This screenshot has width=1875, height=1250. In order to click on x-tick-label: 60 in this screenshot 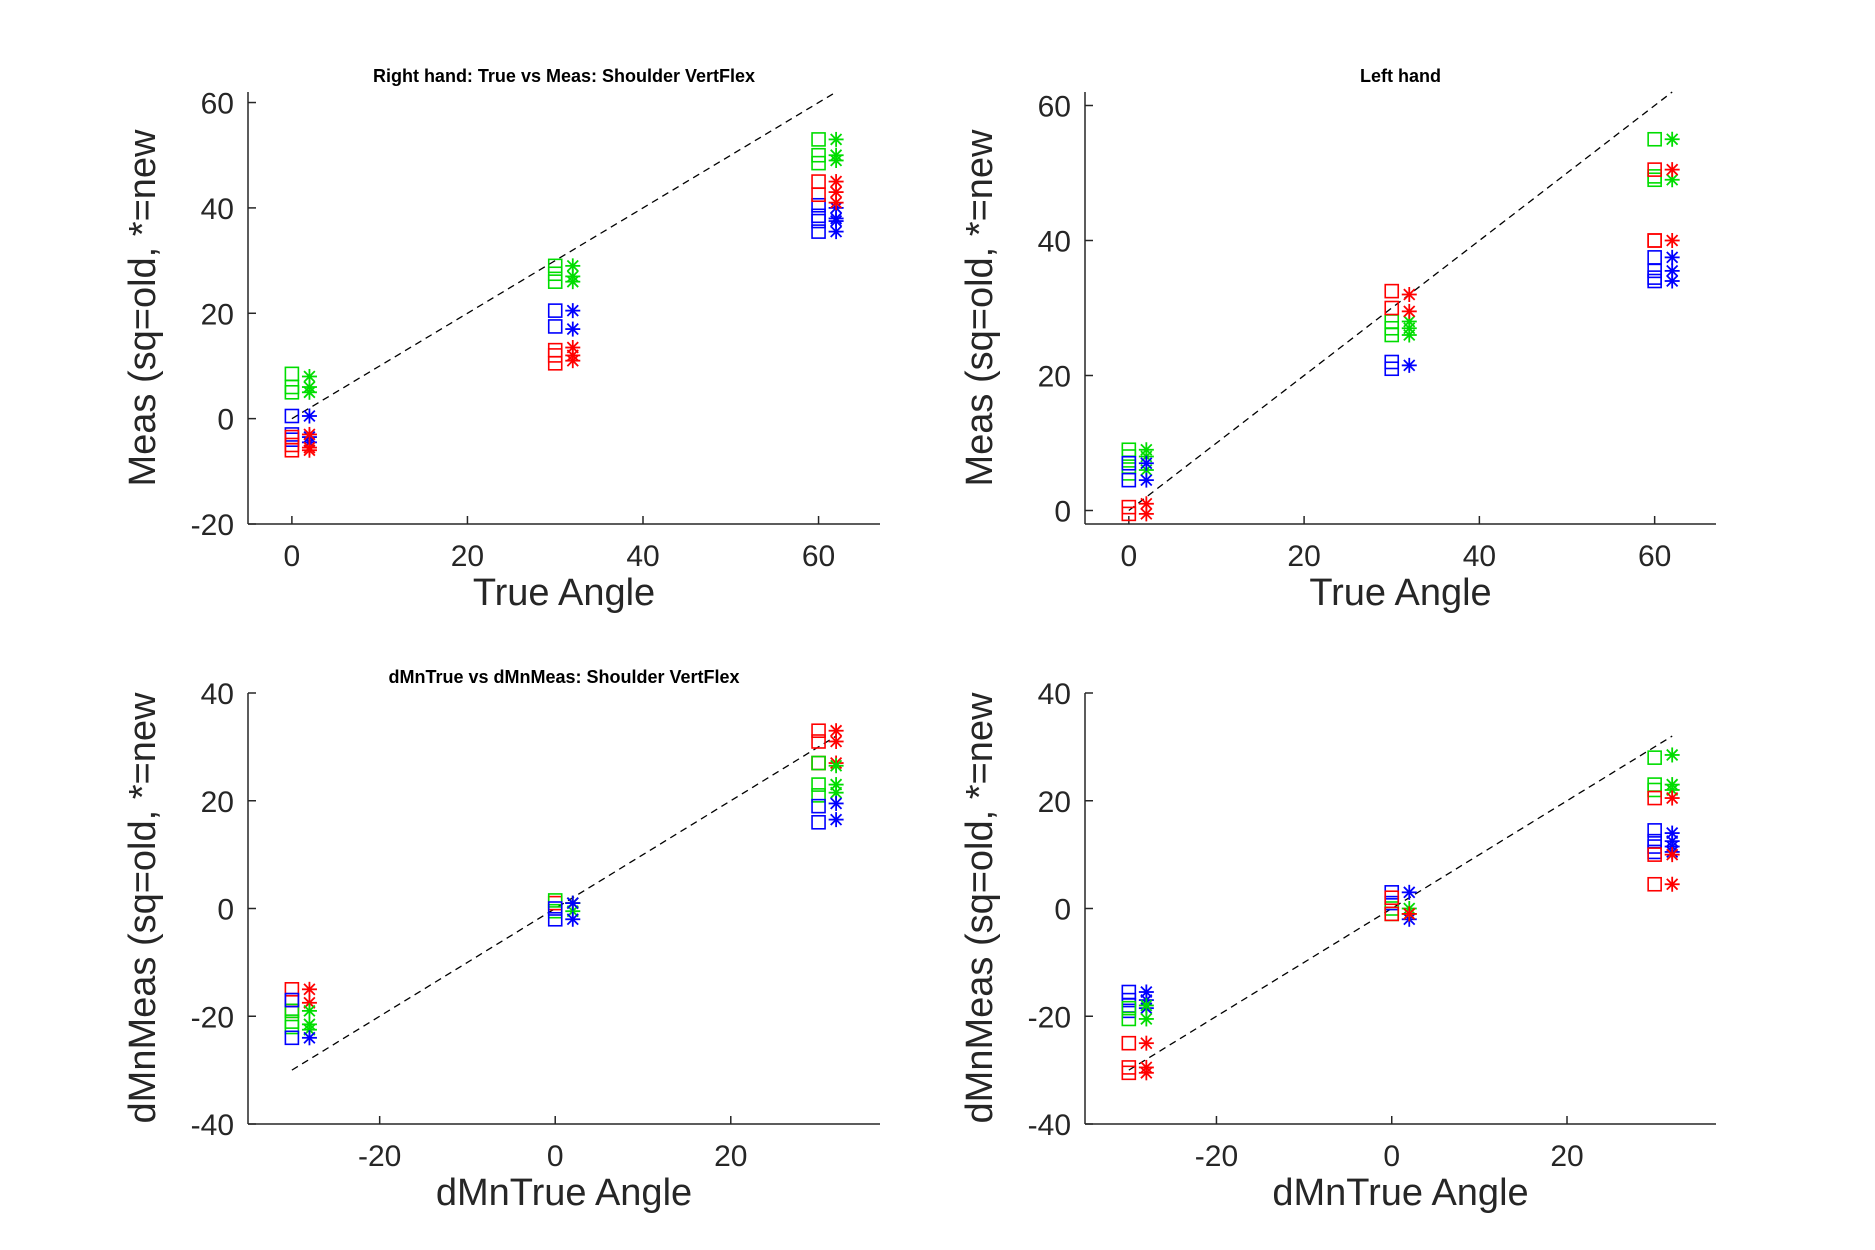, I will do `click(1654, 556)`.